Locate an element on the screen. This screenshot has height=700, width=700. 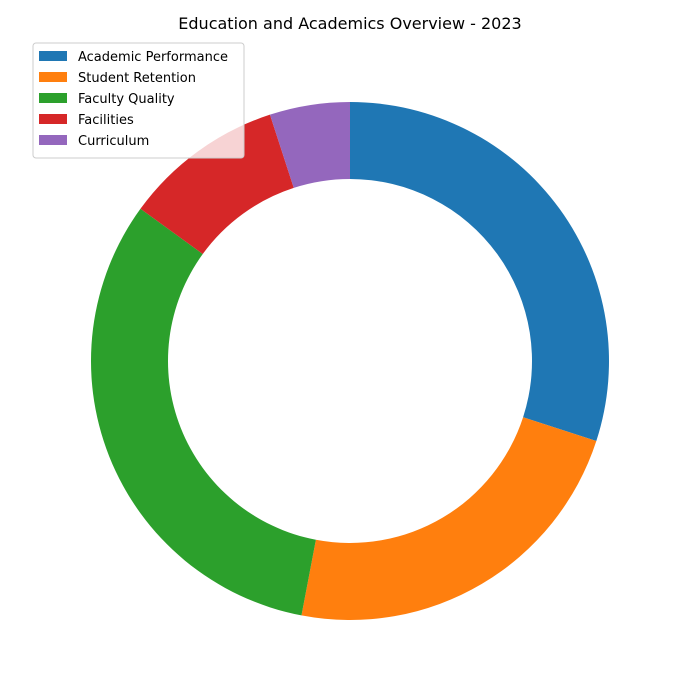
legend-label: Student Retention is located at coordinates (137, 78).